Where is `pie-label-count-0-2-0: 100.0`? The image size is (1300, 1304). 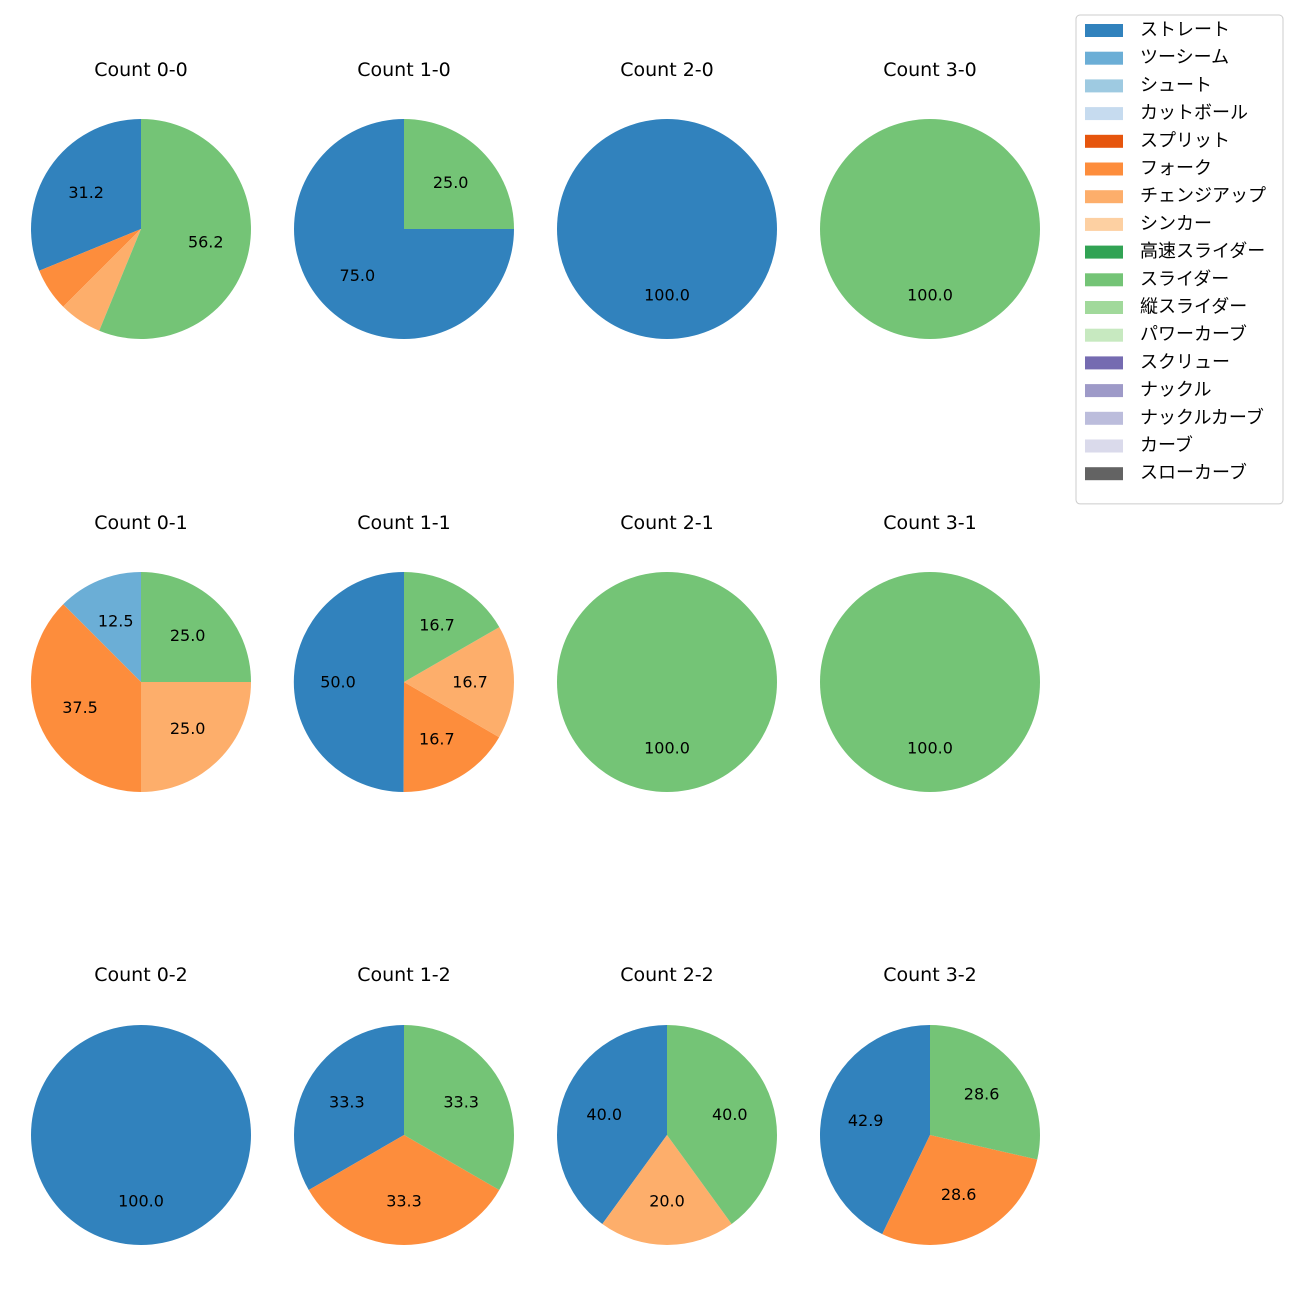
pie-label-count-0-2-0: 100.0 is located at coordinates (141, 1201).